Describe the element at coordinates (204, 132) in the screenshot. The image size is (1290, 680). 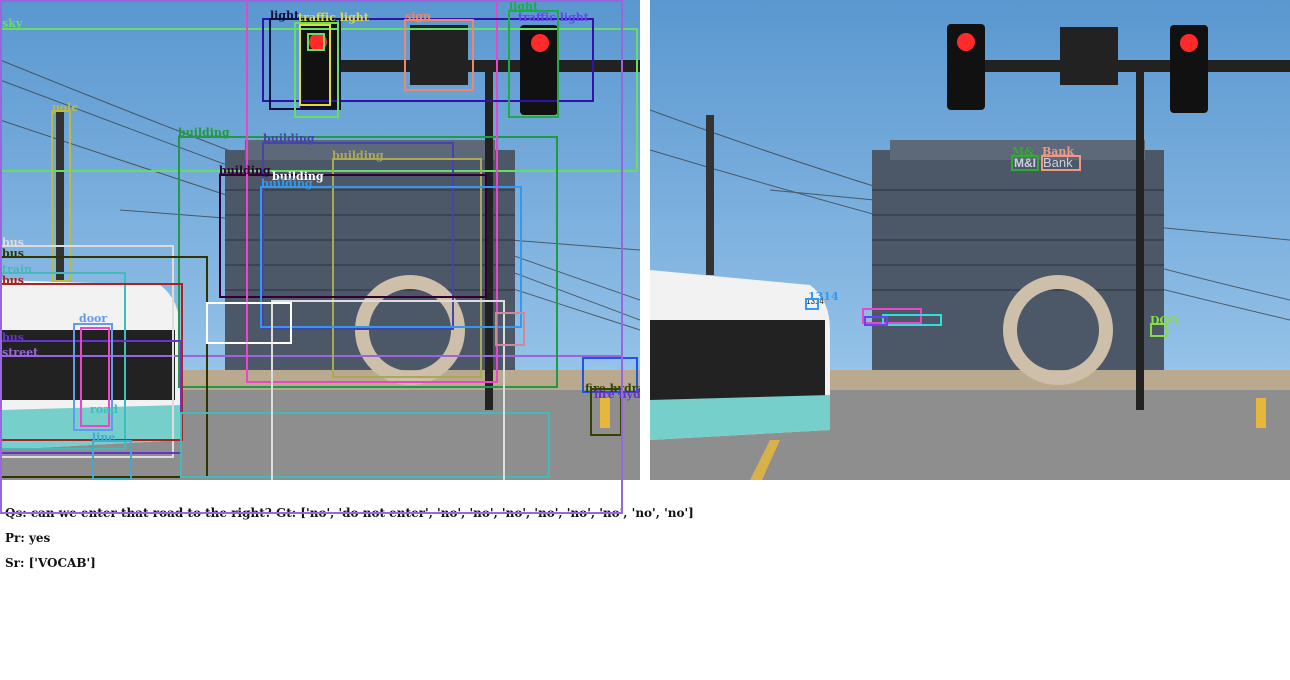
I see `label-building-1: building` at that location.